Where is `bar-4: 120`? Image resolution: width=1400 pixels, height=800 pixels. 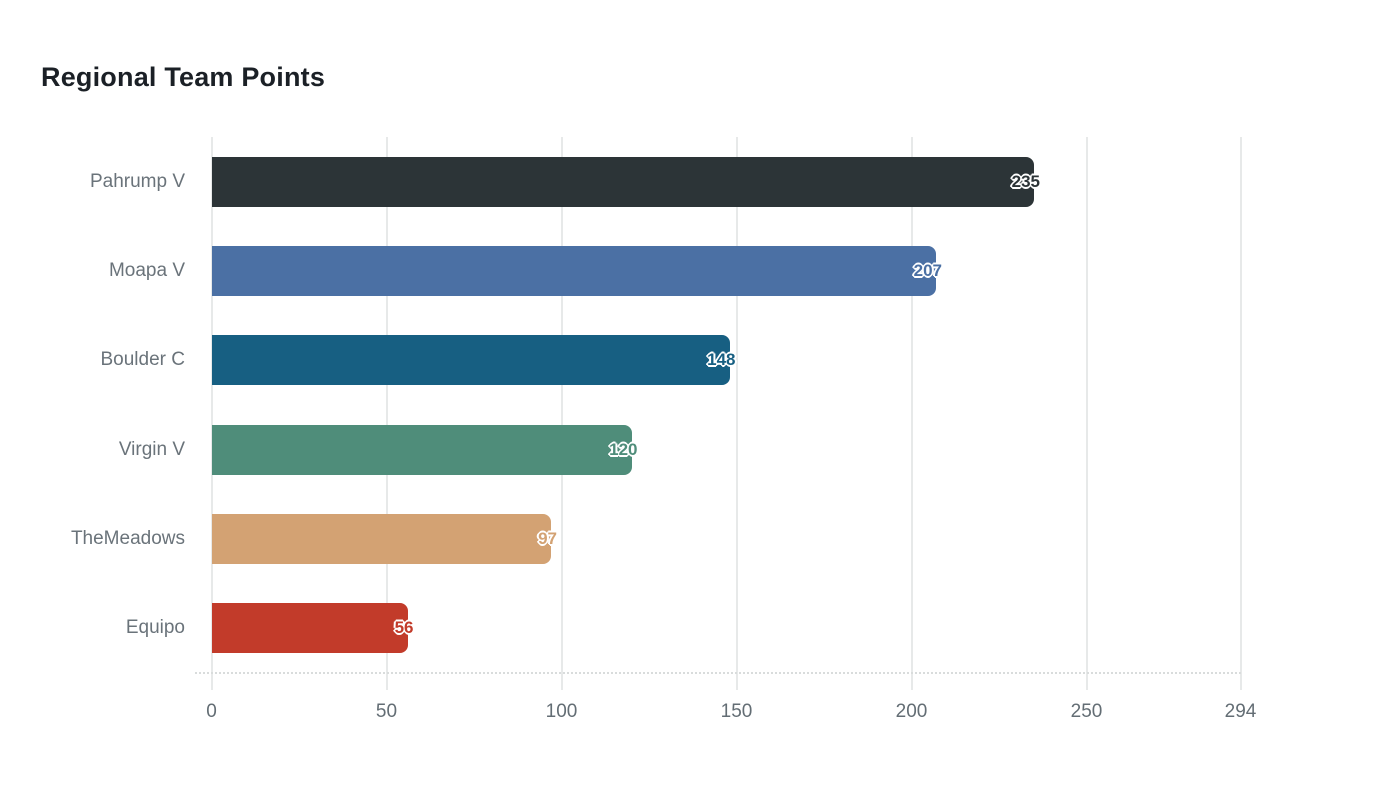
bar-4: 120 is located at coordinates (424, 449).